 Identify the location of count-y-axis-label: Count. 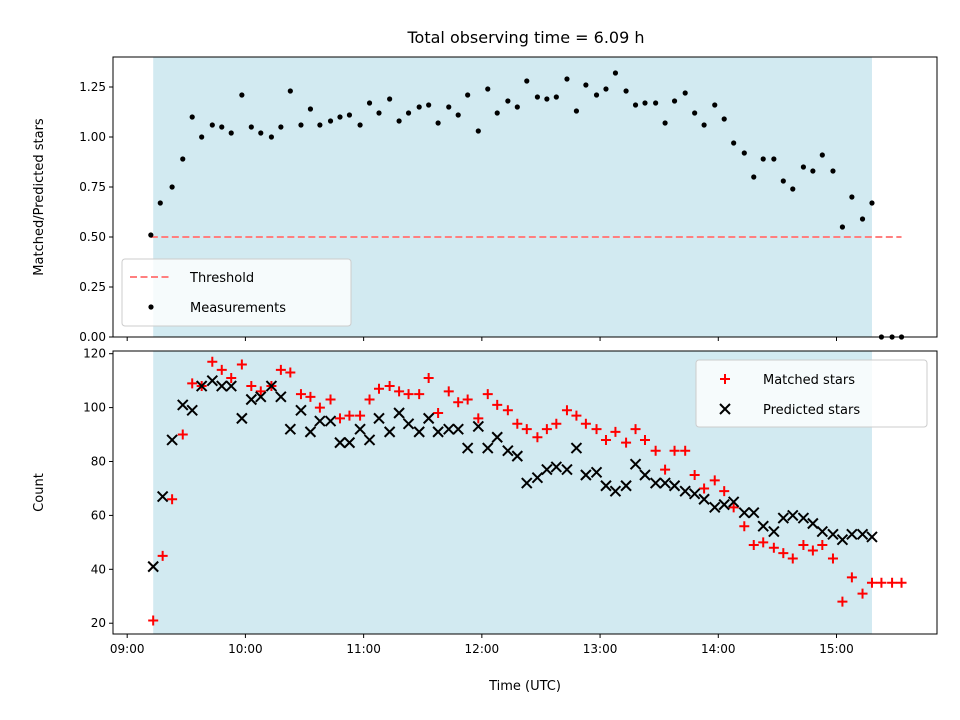
(39, 492).